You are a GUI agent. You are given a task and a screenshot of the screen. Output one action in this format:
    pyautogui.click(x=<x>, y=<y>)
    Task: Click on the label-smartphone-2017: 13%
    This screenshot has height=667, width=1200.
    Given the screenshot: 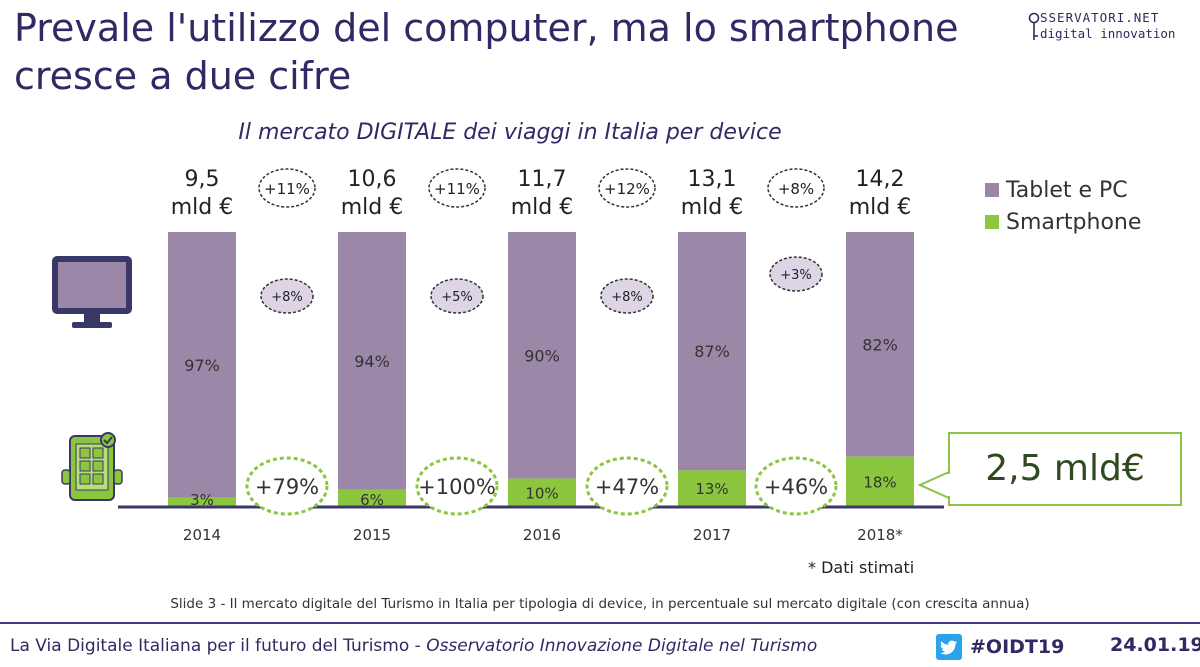 What is the action you would take?
    pyautogui.click(x=711, y=489)
    